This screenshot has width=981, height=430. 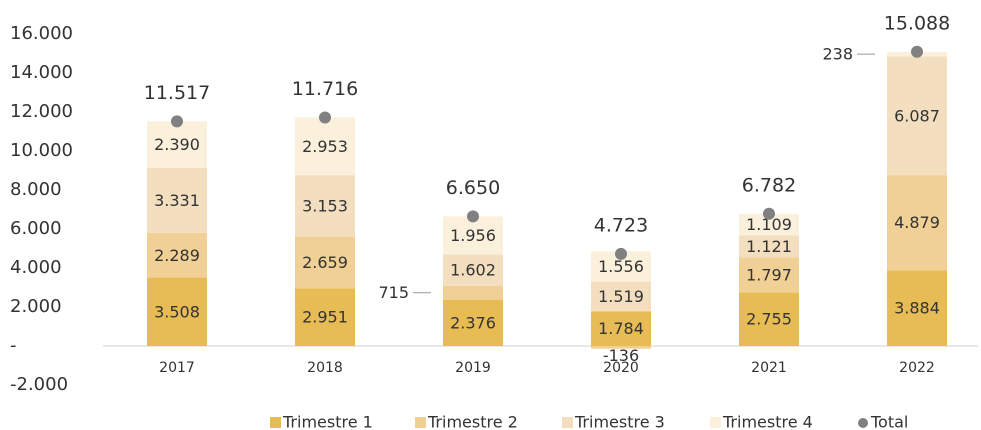 What do you see at coordinates (41, 72) in the screenshot?
I see `y-tick-label: 14.000` at bounding box center [41, 72].